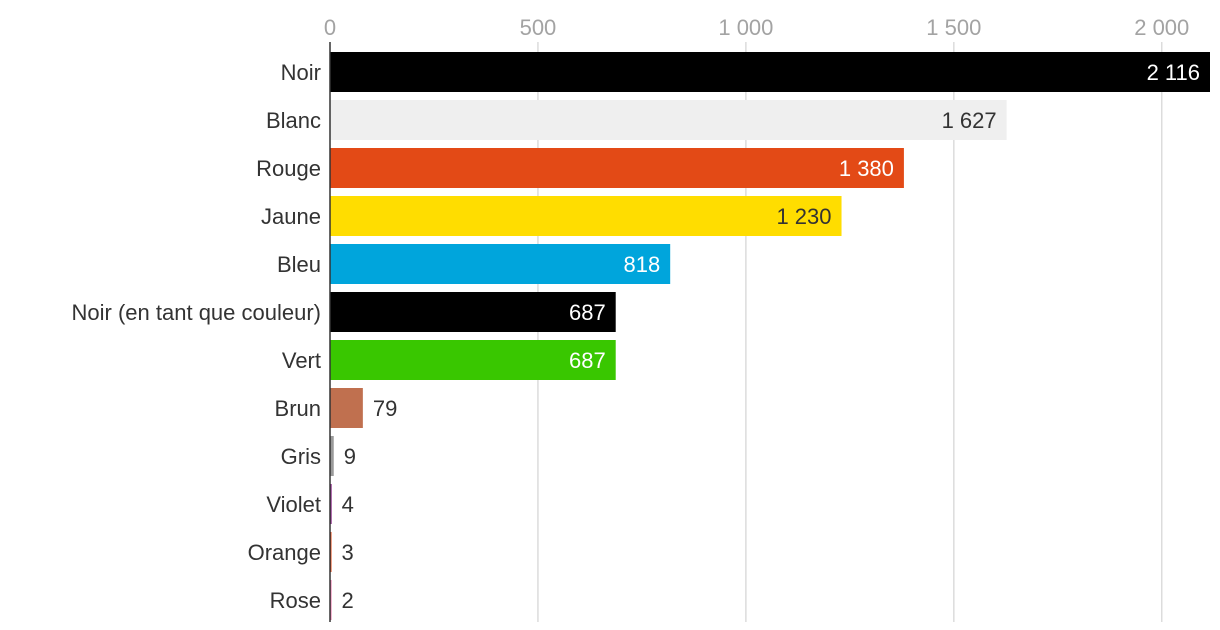 The width and height of the screenshot is (1220, 630). I want to click on category-label: Violet, so click(293, 504).